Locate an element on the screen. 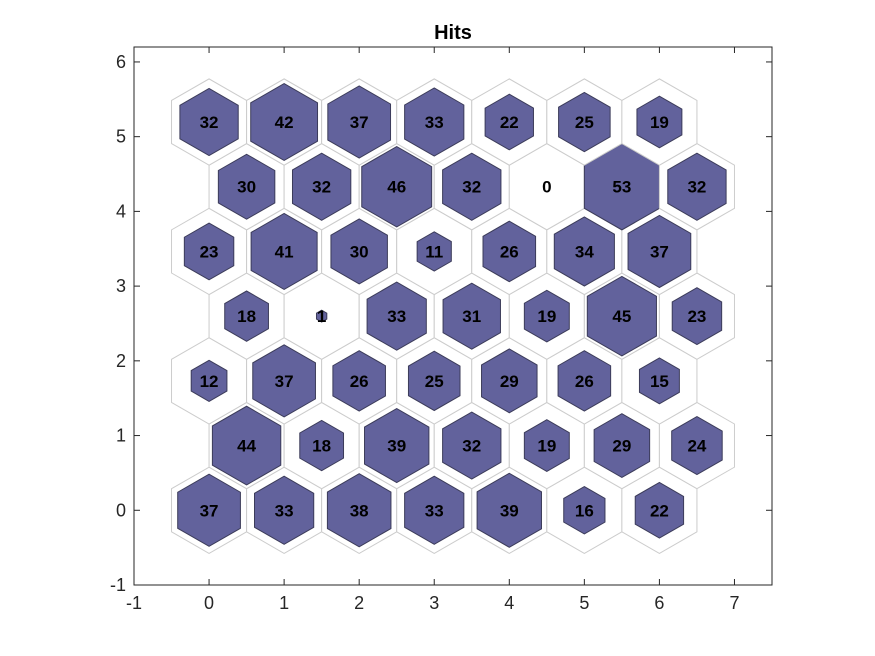 The height and width of the screenshot is (656, 875). hit-count-label: 46 is located at coordinates (396, 187).